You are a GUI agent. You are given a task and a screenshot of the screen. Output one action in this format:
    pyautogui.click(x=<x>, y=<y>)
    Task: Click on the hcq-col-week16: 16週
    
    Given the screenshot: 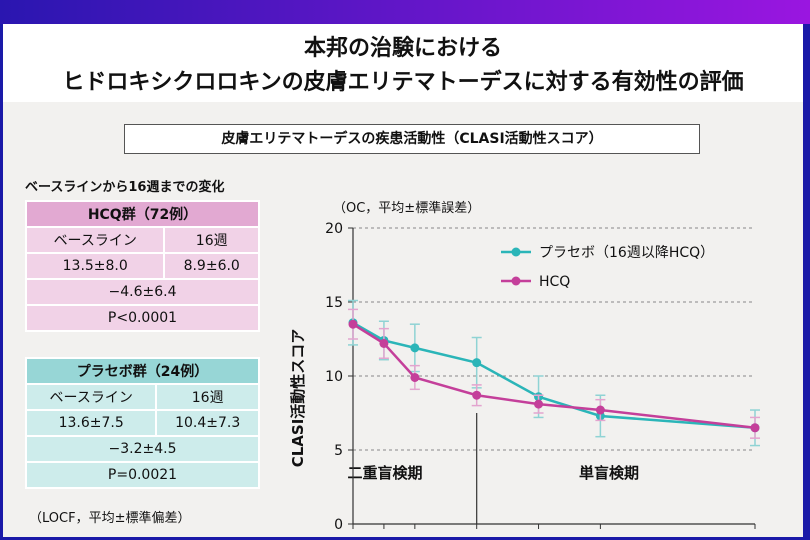 What is the action you would take?
    pyautogui.click(x=211, y=240)
    